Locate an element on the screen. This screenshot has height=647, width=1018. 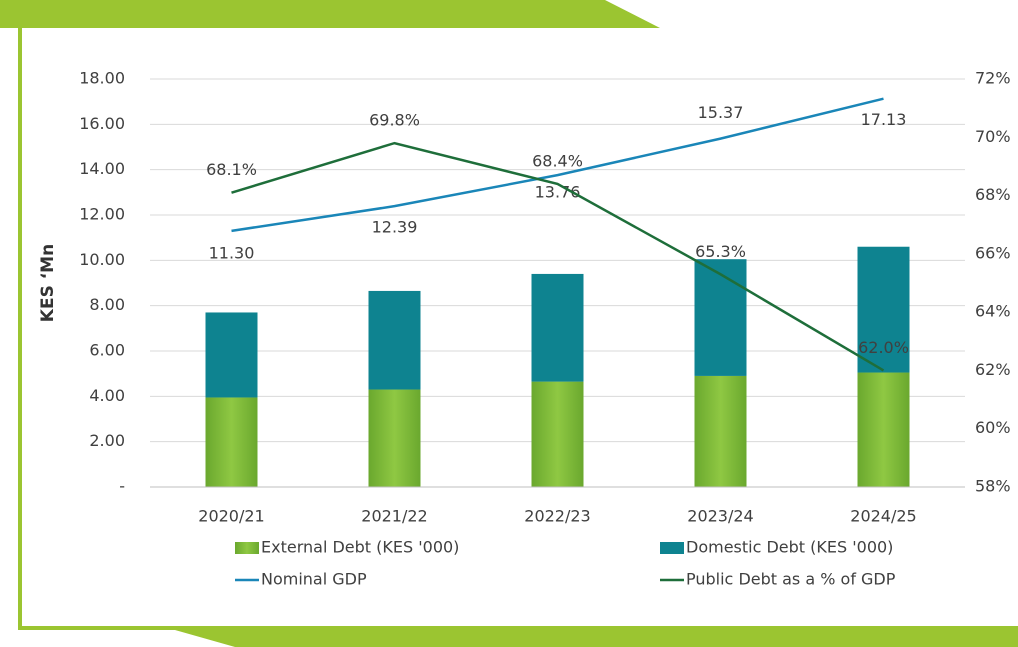
x-tick-label: 2021/22 is located at coordinates (394, 516).